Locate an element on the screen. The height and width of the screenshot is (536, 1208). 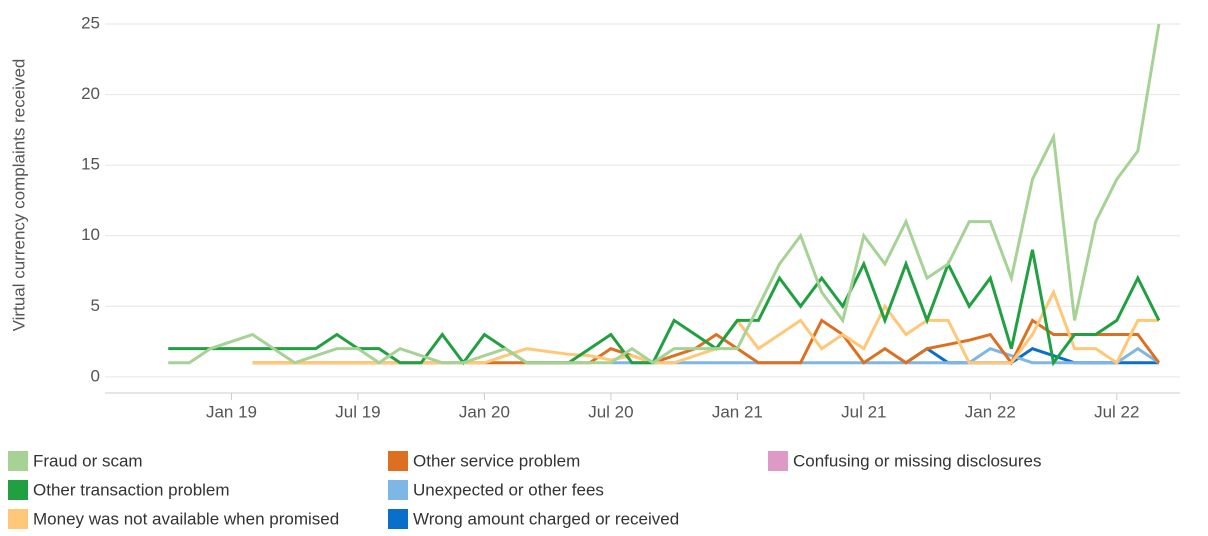
legend-label: Unexpected or other fees is located at coordinates (508, 489).